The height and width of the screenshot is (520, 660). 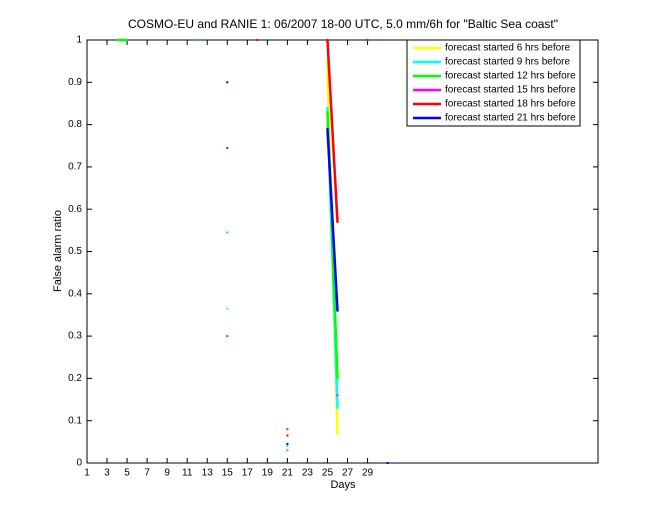 I want to click on y-tick-label: 0.8, so click(x=75, y=124).